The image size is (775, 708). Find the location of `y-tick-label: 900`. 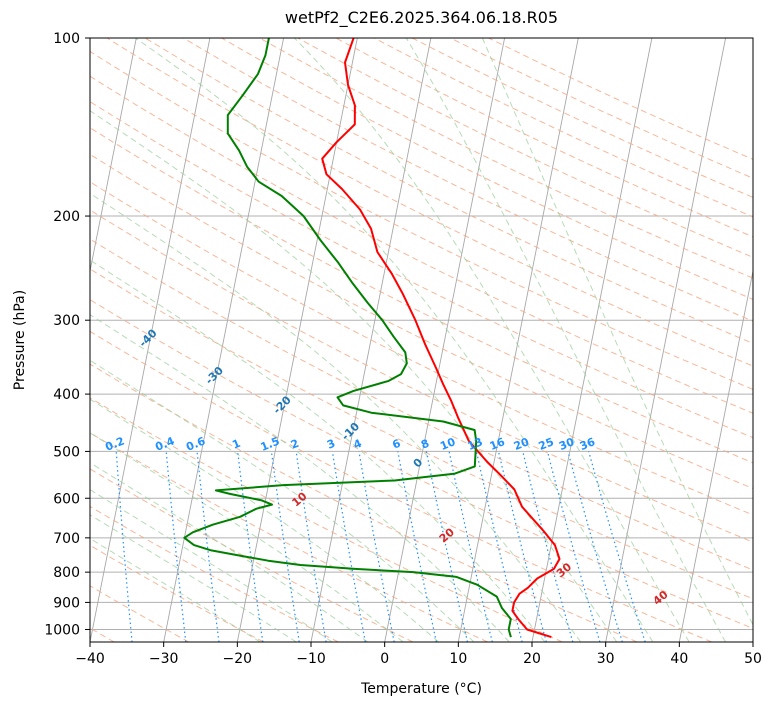

y-tick-label: 900 is located at coordinates (66, 603).